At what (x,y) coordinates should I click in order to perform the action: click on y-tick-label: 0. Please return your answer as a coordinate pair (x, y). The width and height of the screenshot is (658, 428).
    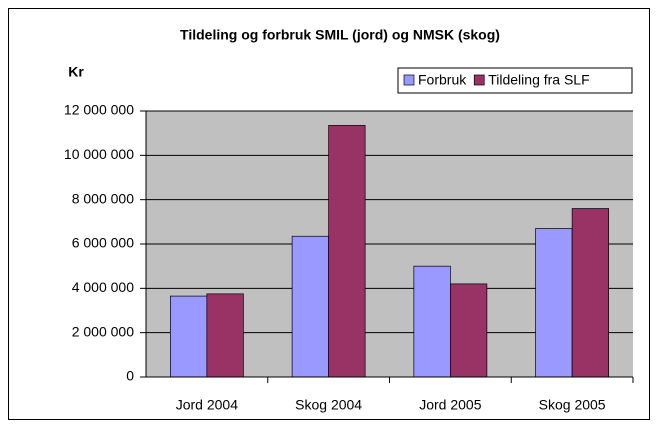
    Looking at the image, I should click on (130, 376).